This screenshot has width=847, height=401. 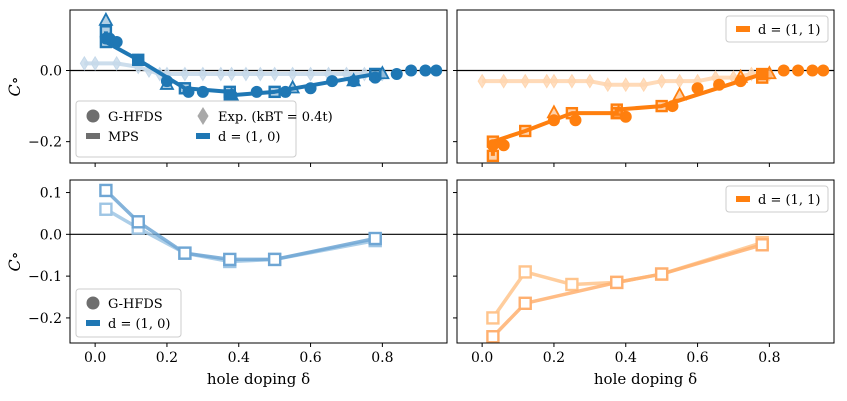 I want to click on series-line-mps, so click(x=627, y=114).